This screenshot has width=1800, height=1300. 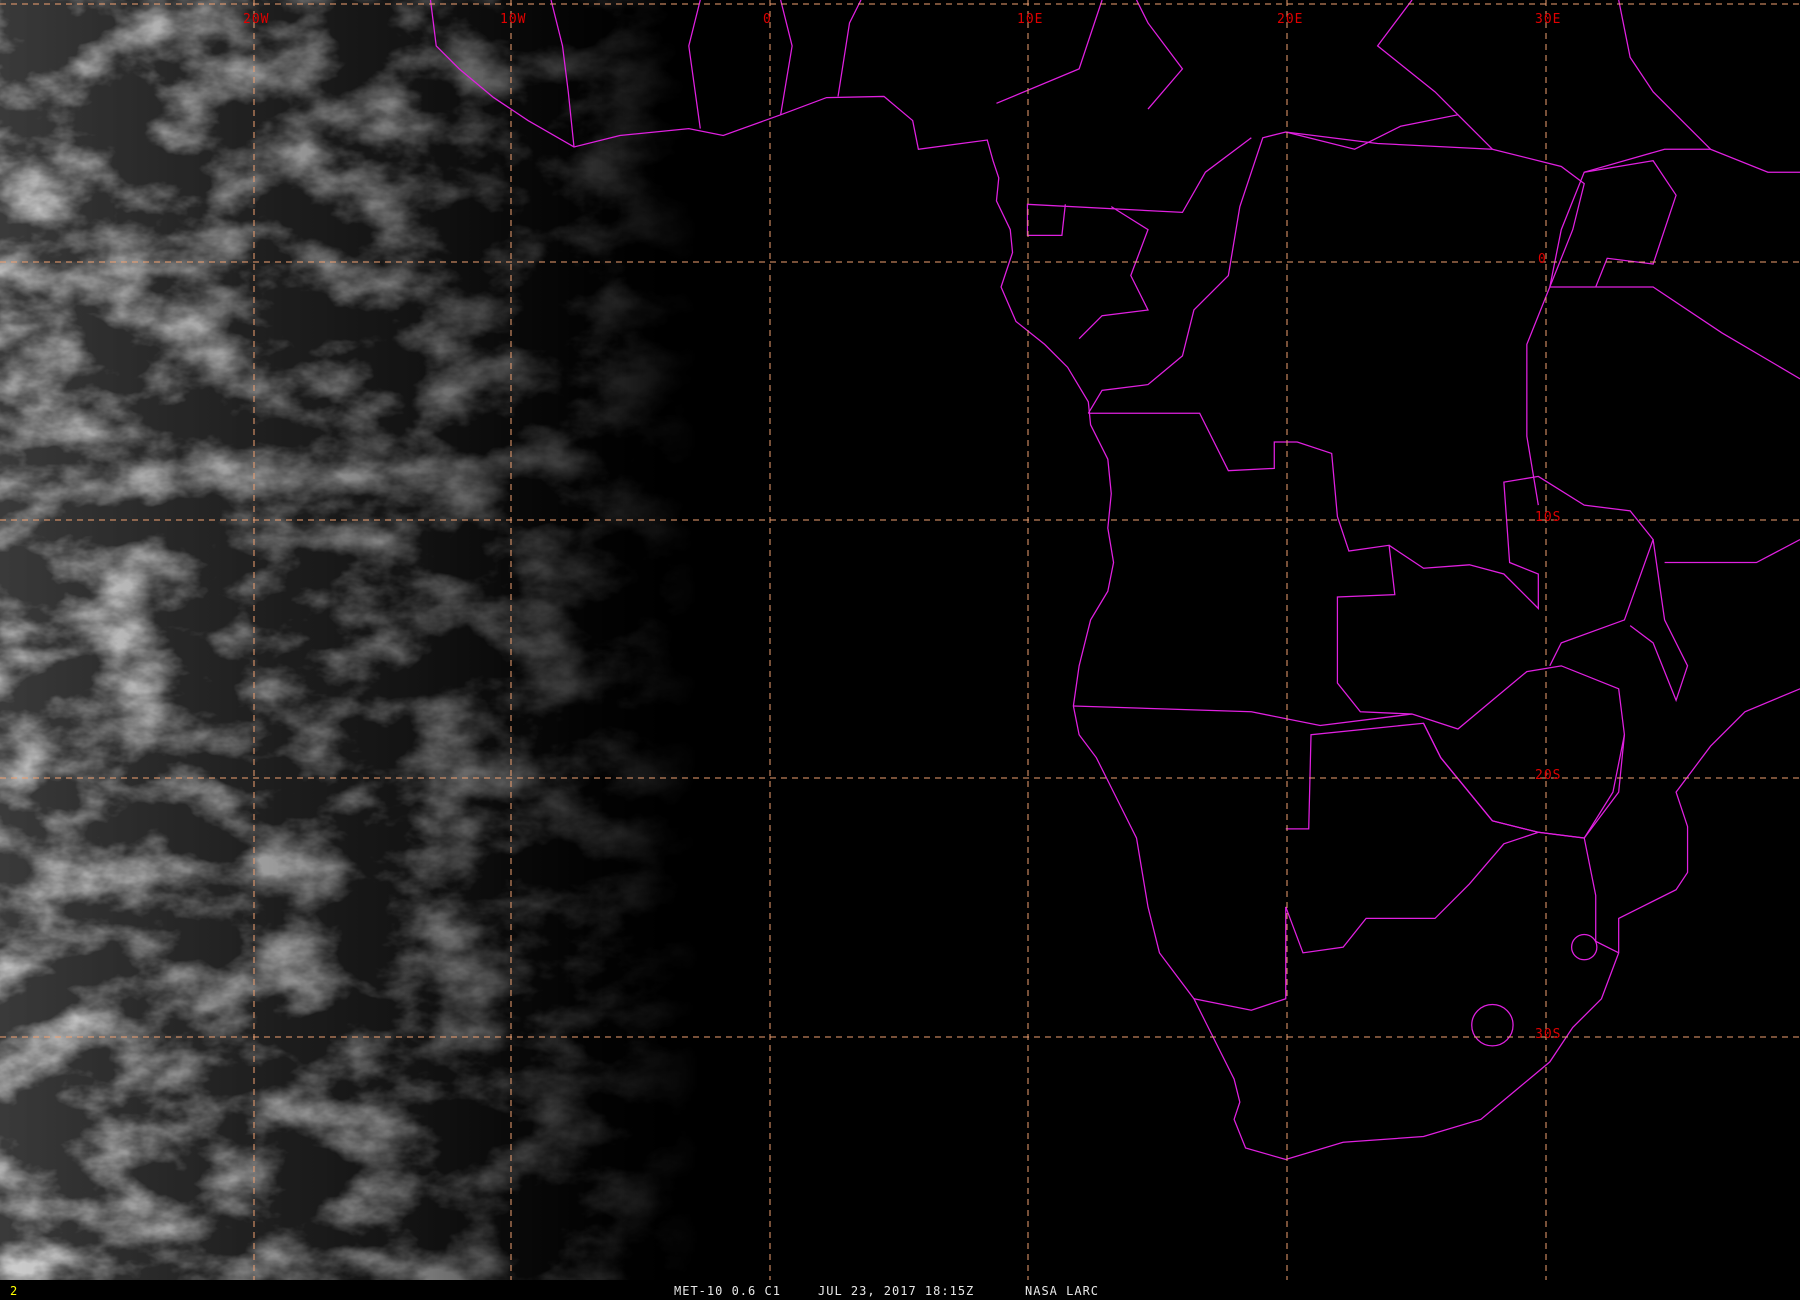 What do you see at coordinates (1290, 19) in the screenshot?
I see `lon-label-20e: 20E` at bounding box center [1290, 19].